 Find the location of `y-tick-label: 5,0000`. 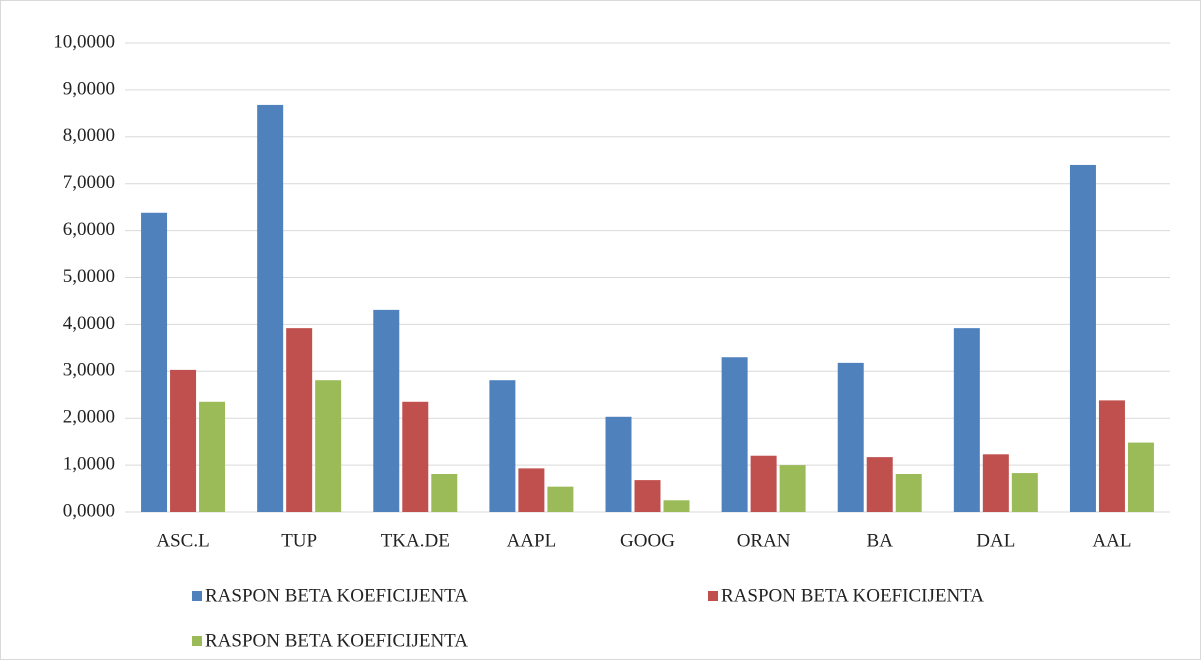

y-tick-label: 5,0000 is located at coordinates (89, 276).